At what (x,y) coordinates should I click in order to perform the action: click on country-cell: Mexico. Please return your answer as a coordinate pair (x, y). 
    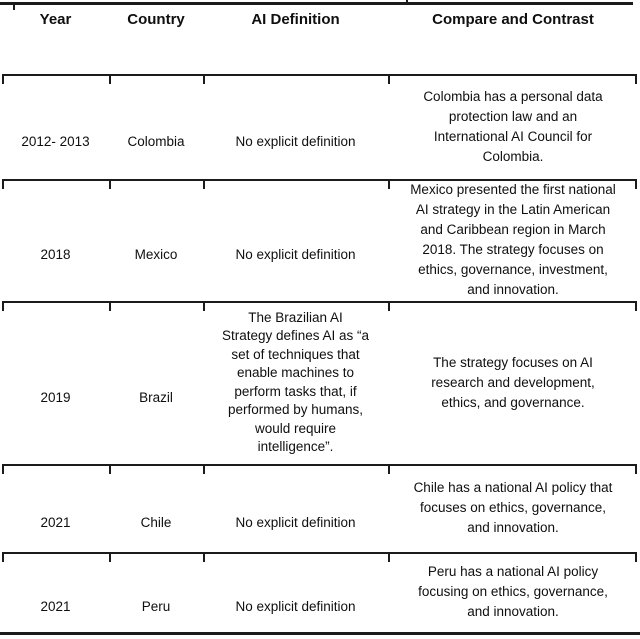
    Looking at the image, I should click on (156, 254).